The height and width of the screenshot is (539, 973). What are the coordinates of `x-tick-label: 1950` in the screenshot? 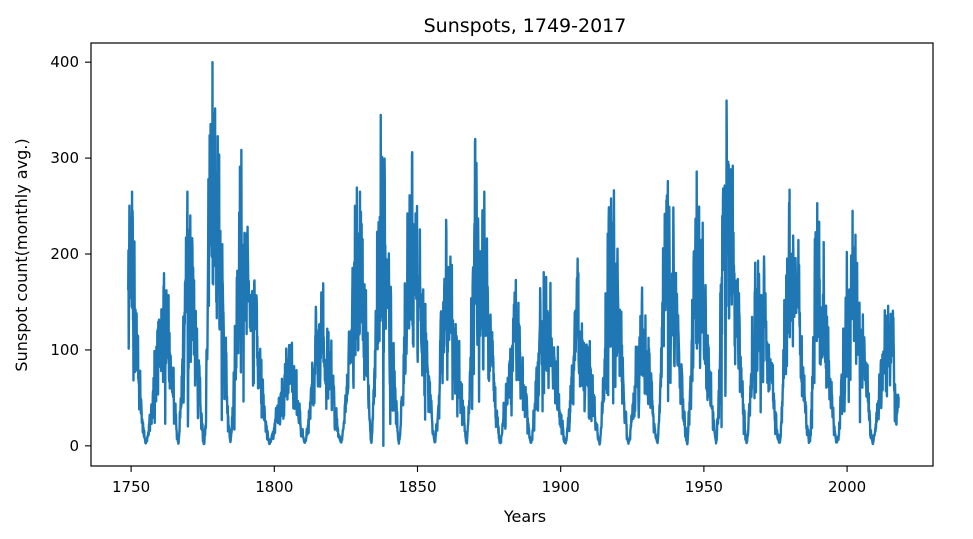 It's located at (704, 487).